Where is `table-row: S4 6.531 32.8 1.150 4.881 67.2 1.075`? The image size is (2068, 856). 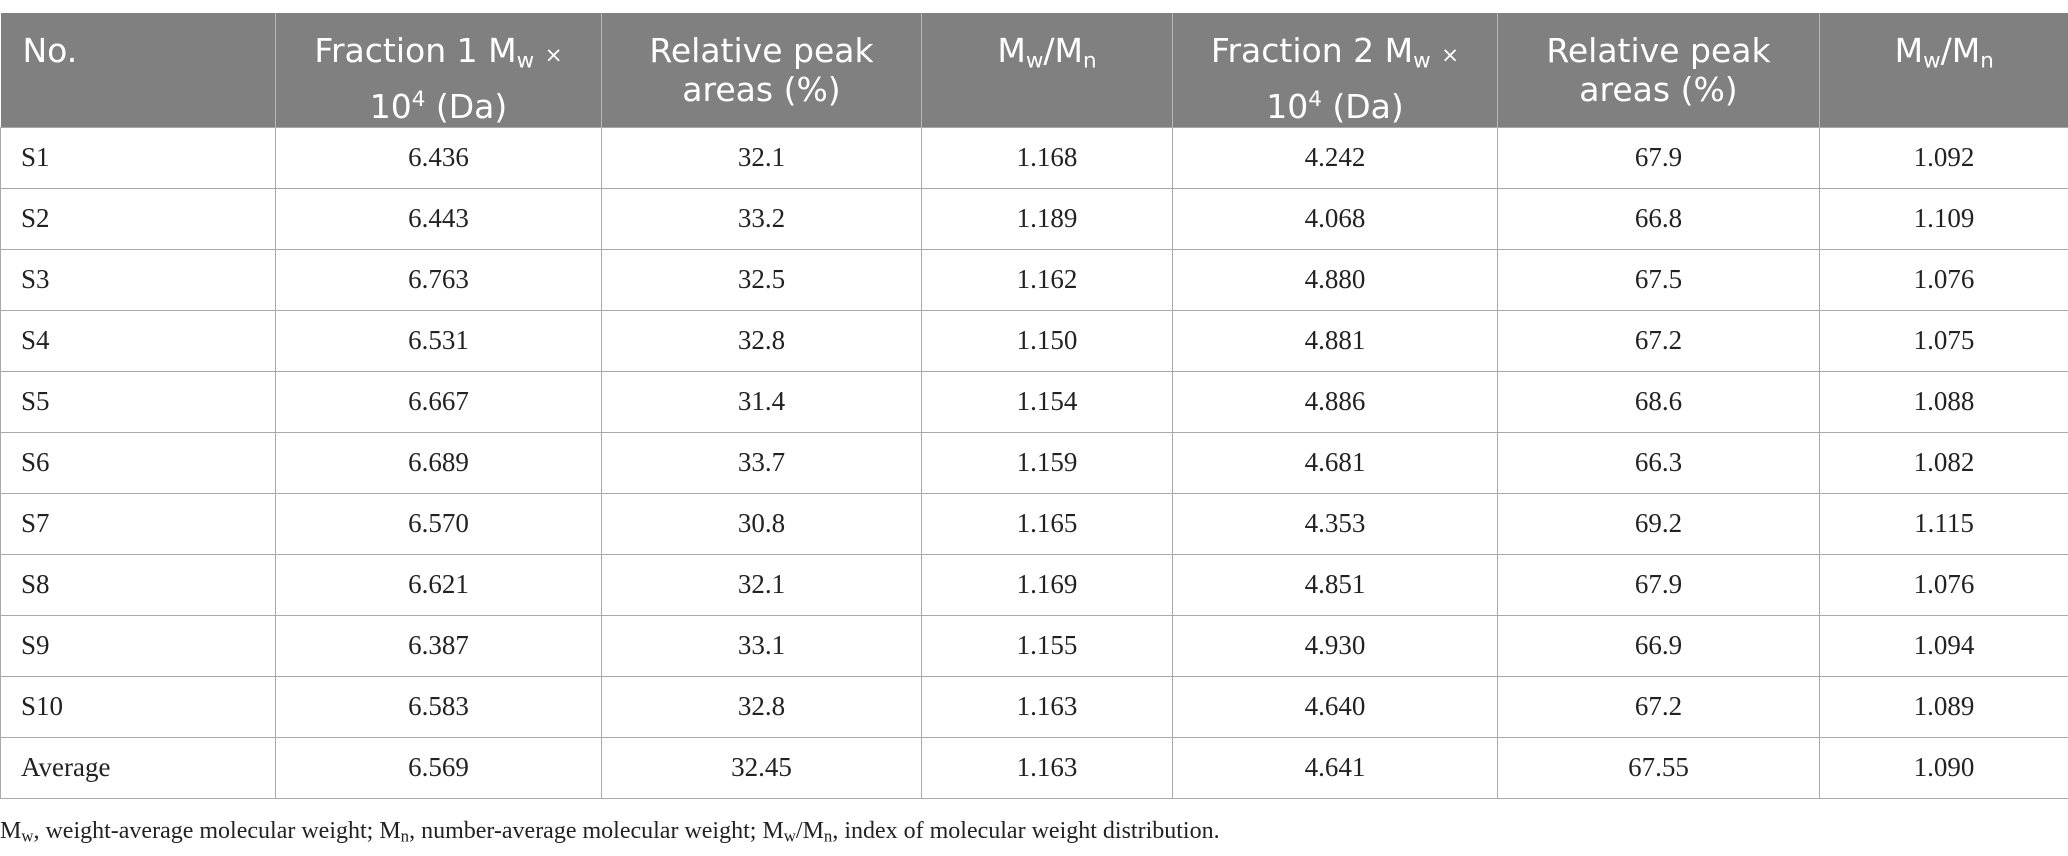 table-row: S4 6.531 32.8 1.150 4.881 67.2 1.075 is located at coordinates (1034, 340).